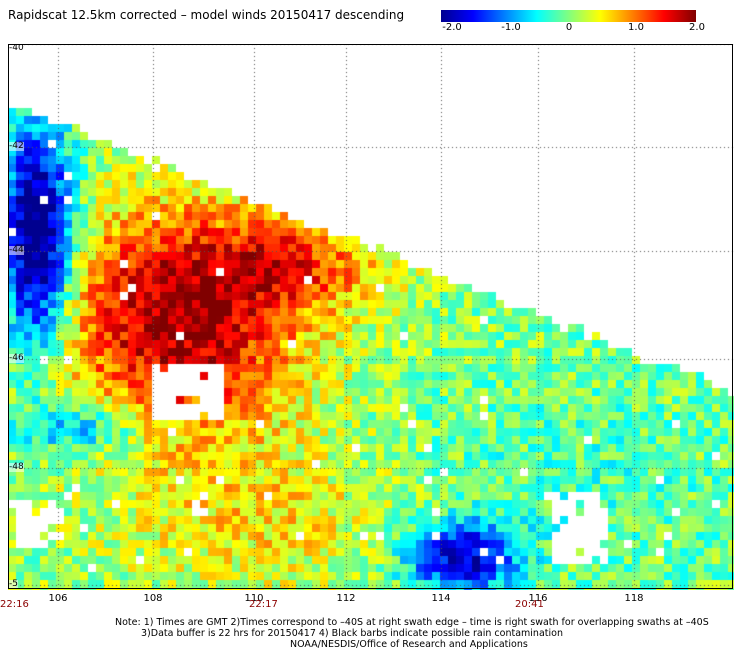 The width and height of the screenshot is (740, 650). Describe the element at coordinates (13, 584) in the screenshot. I see `lat-label-50: -5` at that location.